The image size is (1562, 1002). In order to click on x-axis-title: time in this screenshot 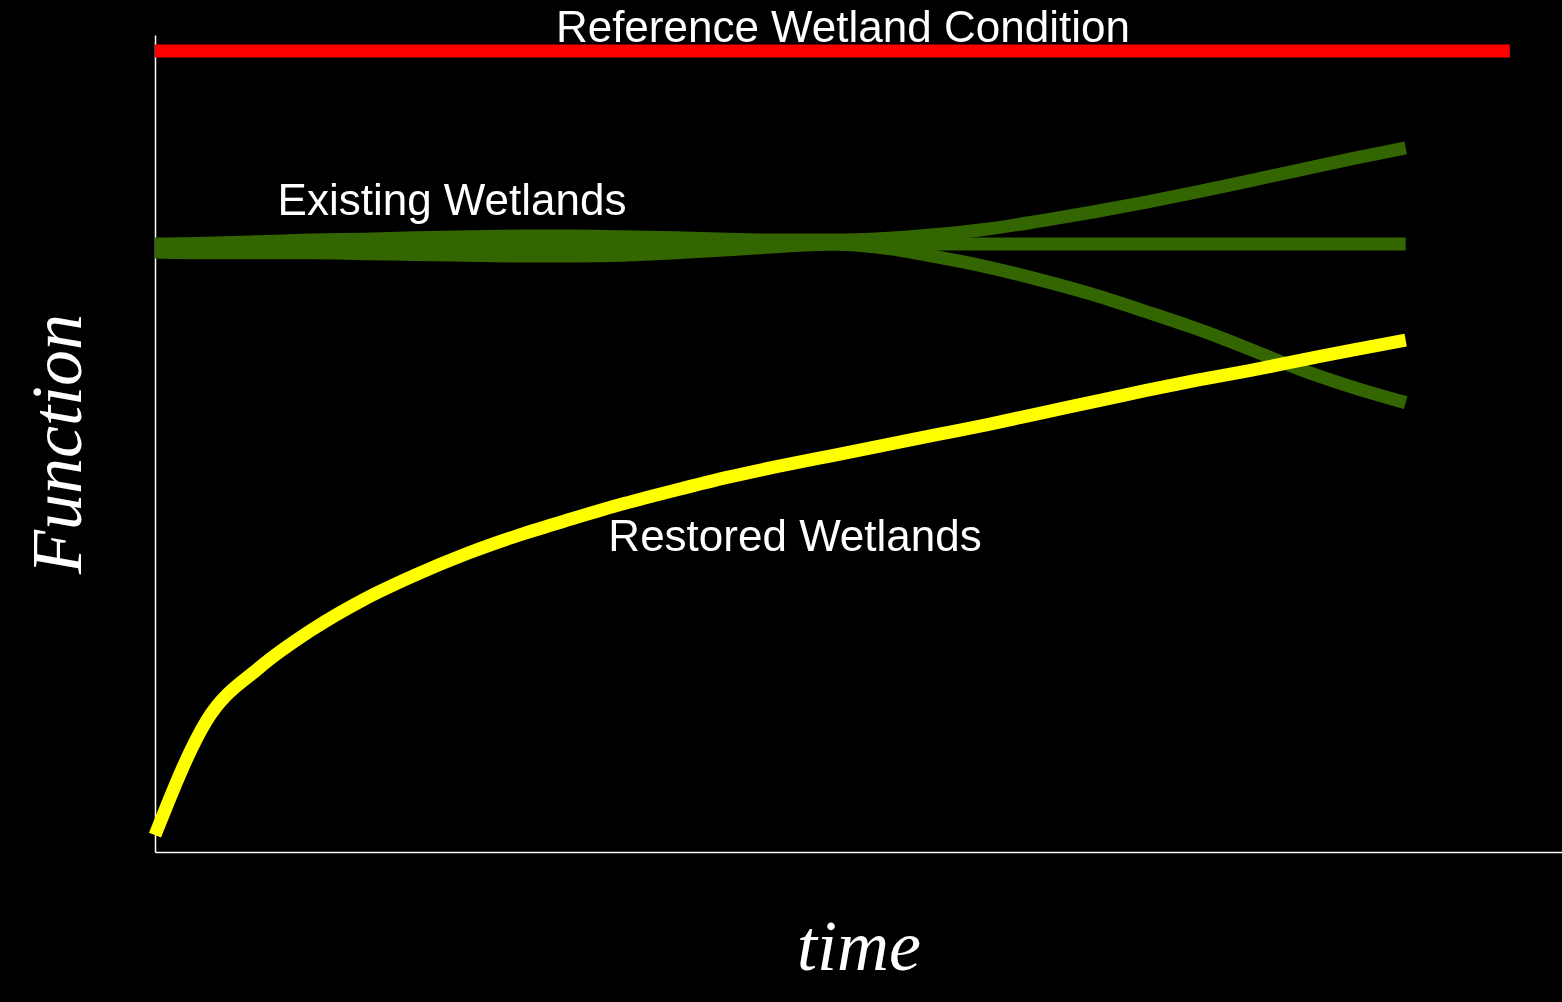, I will do `click(859, 945)`.